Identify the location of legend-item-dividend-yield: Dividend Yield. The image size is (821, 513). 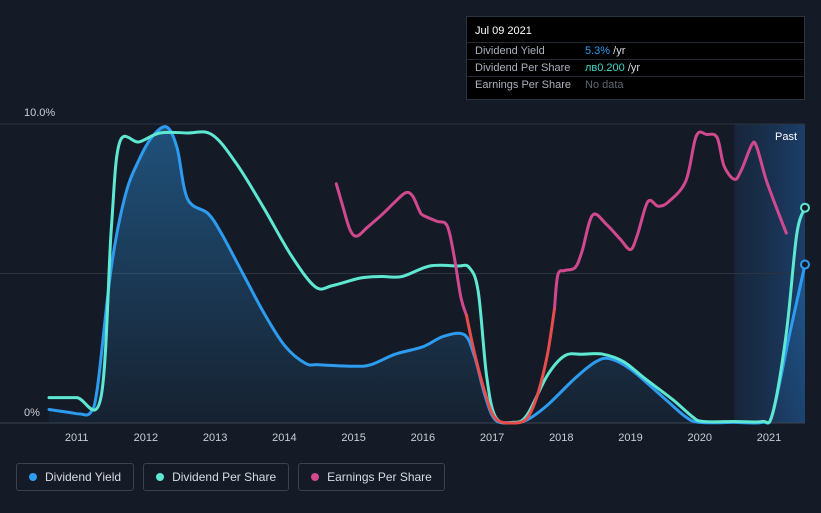
(75, 477).